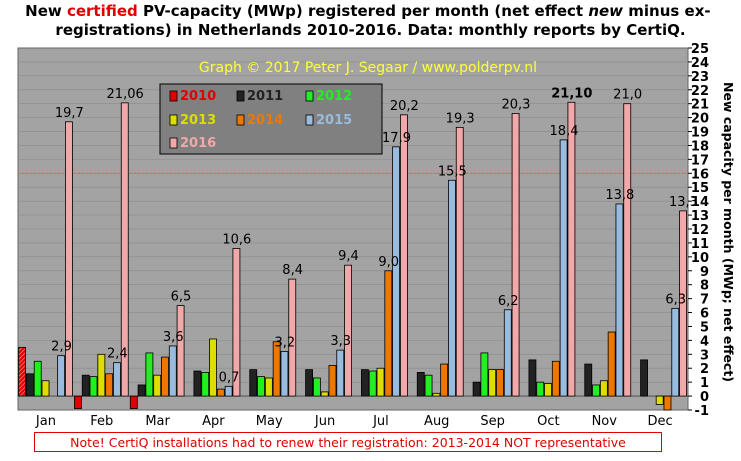 The image size is (741, 461). What do you see at coordinates (173, 96) in the screenshot?
I see `legend-swatch-2010` at bounding box center [173, 96].